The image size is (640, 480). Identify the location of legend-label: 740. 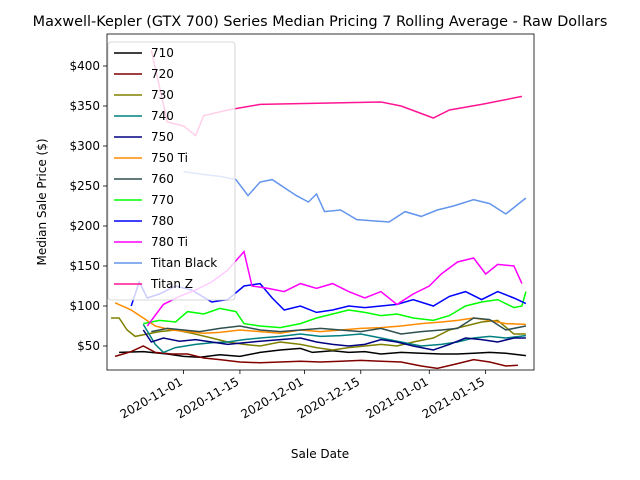
(162, 116).